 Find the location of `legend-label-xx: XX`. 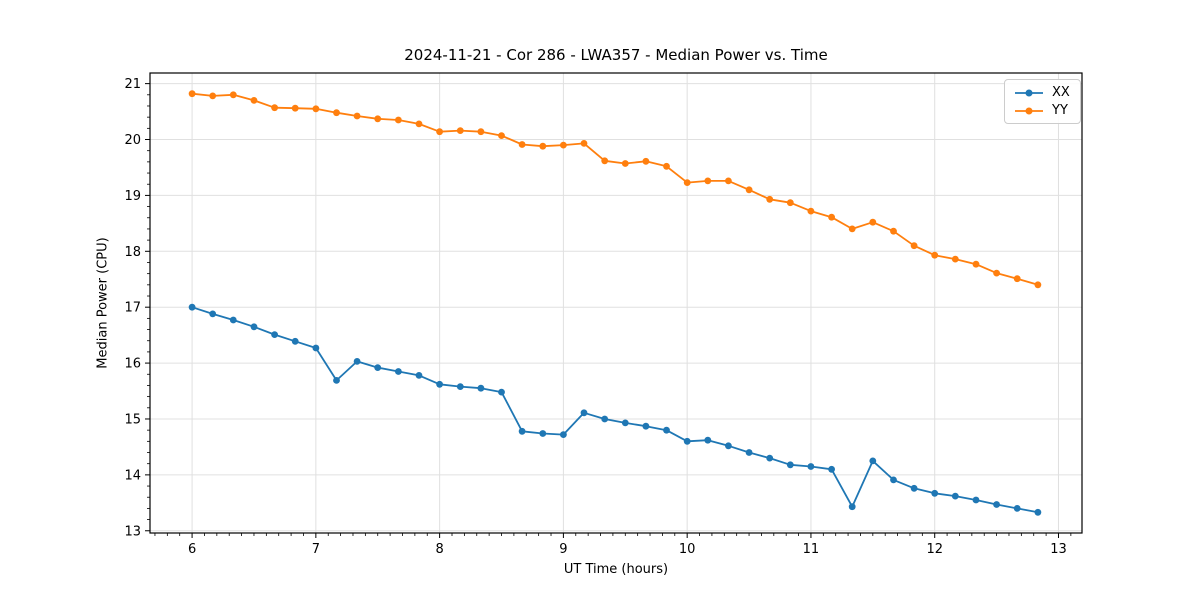

legend-label-xx: XX is located at coordinates (1061, 92).